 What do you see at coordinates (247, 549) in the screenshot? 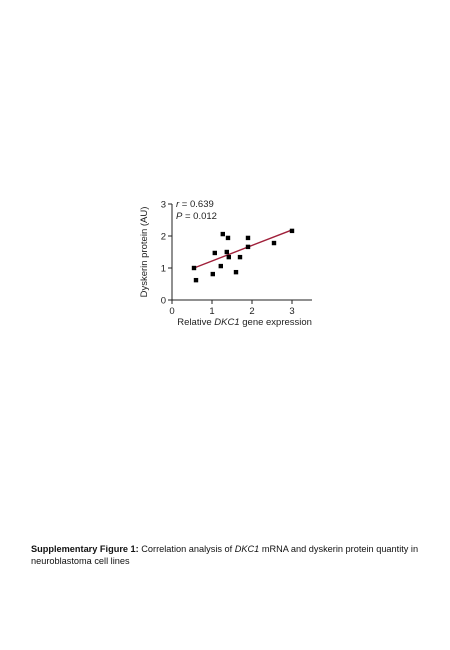
I see `caption-gene: DKC1` at bounding box center [247, 549].